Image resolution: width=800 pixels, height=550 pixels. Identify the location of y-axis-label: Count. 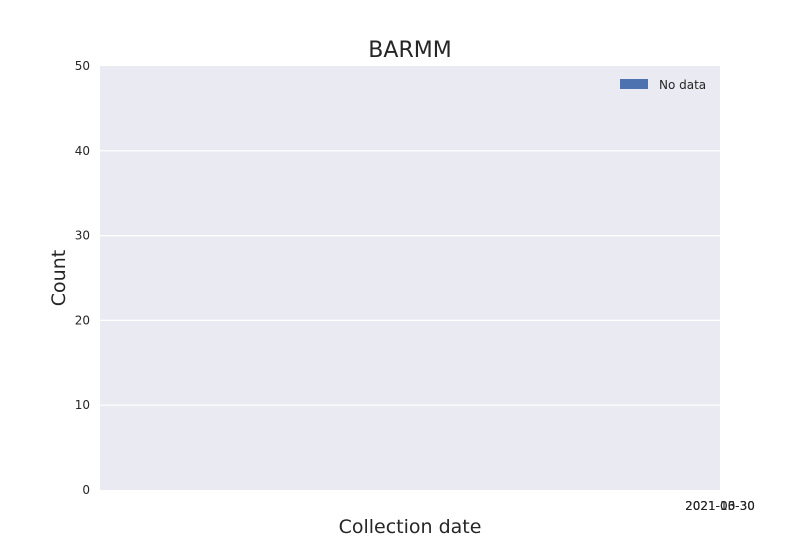
(59, 278).